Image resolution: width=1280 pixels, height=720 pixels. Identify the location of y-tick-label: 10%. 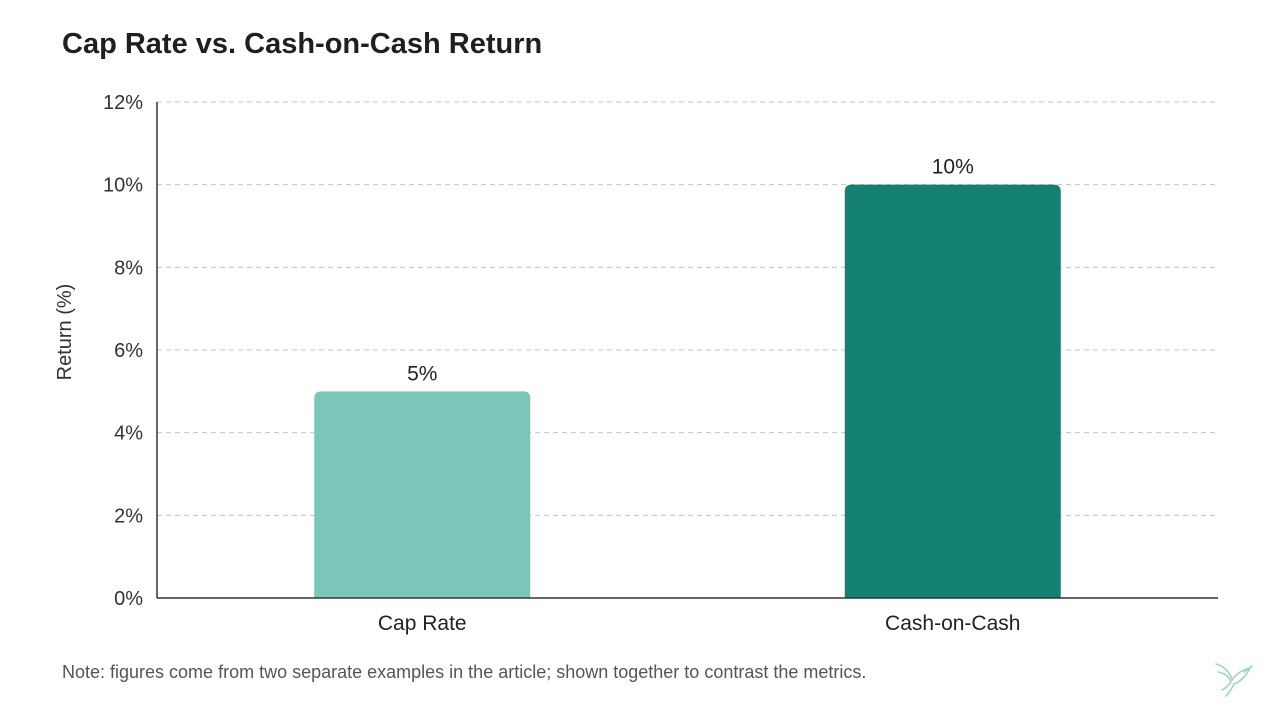
(123, 186).